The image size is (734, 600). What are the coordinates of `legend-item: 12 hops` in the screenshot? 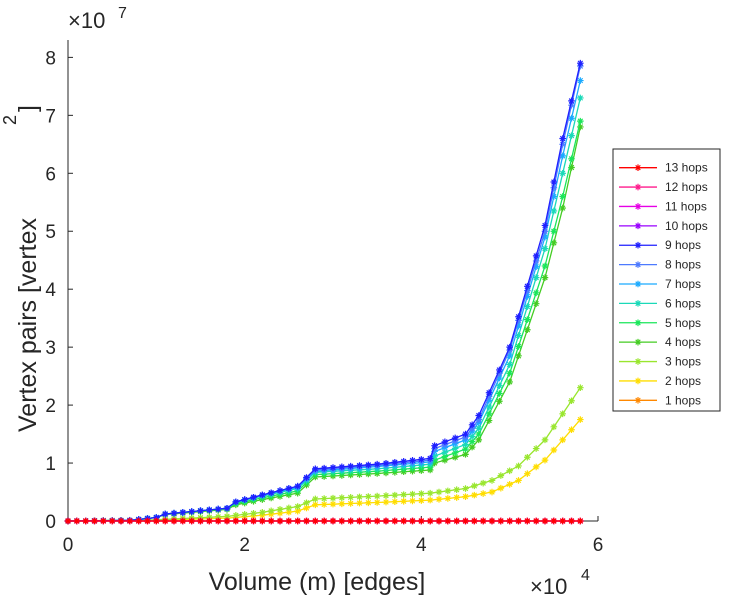 It's located at (663, 187).